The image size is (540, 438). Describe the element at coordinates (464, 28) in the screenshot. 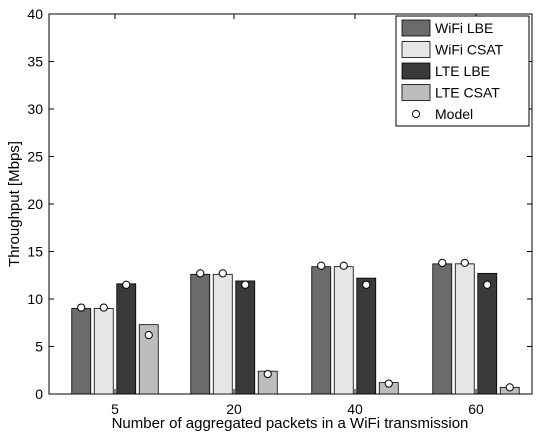

I see `legend-label: WiFi LBE` at that location.